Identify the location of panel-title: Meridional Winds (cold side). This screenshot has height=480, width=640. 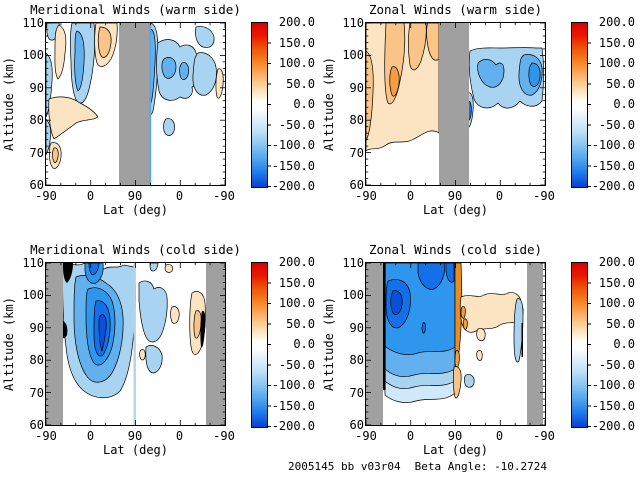
(135, 249).